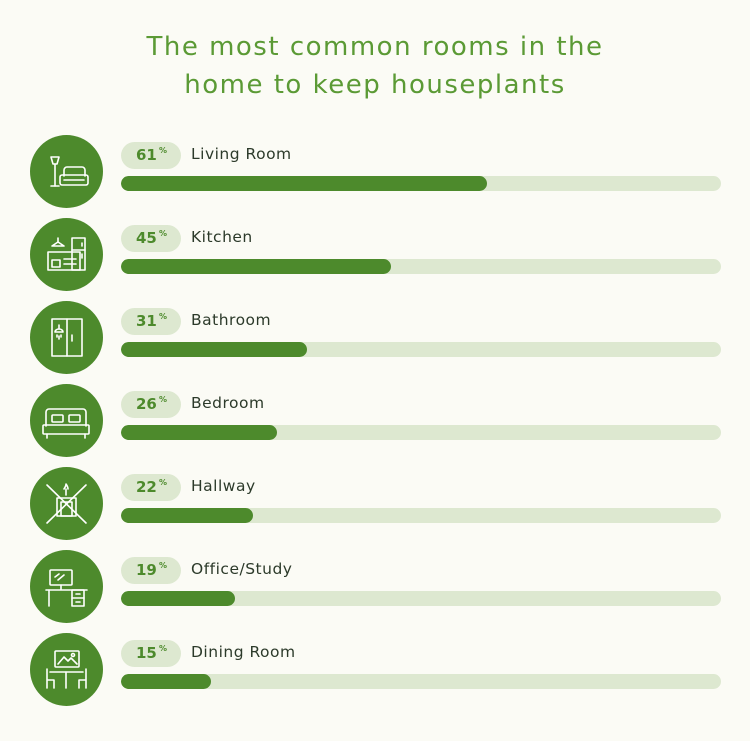 This screenshot has width=750, height=741. I want to click on bar-row: 31% Bathroom, so click(375, 342).